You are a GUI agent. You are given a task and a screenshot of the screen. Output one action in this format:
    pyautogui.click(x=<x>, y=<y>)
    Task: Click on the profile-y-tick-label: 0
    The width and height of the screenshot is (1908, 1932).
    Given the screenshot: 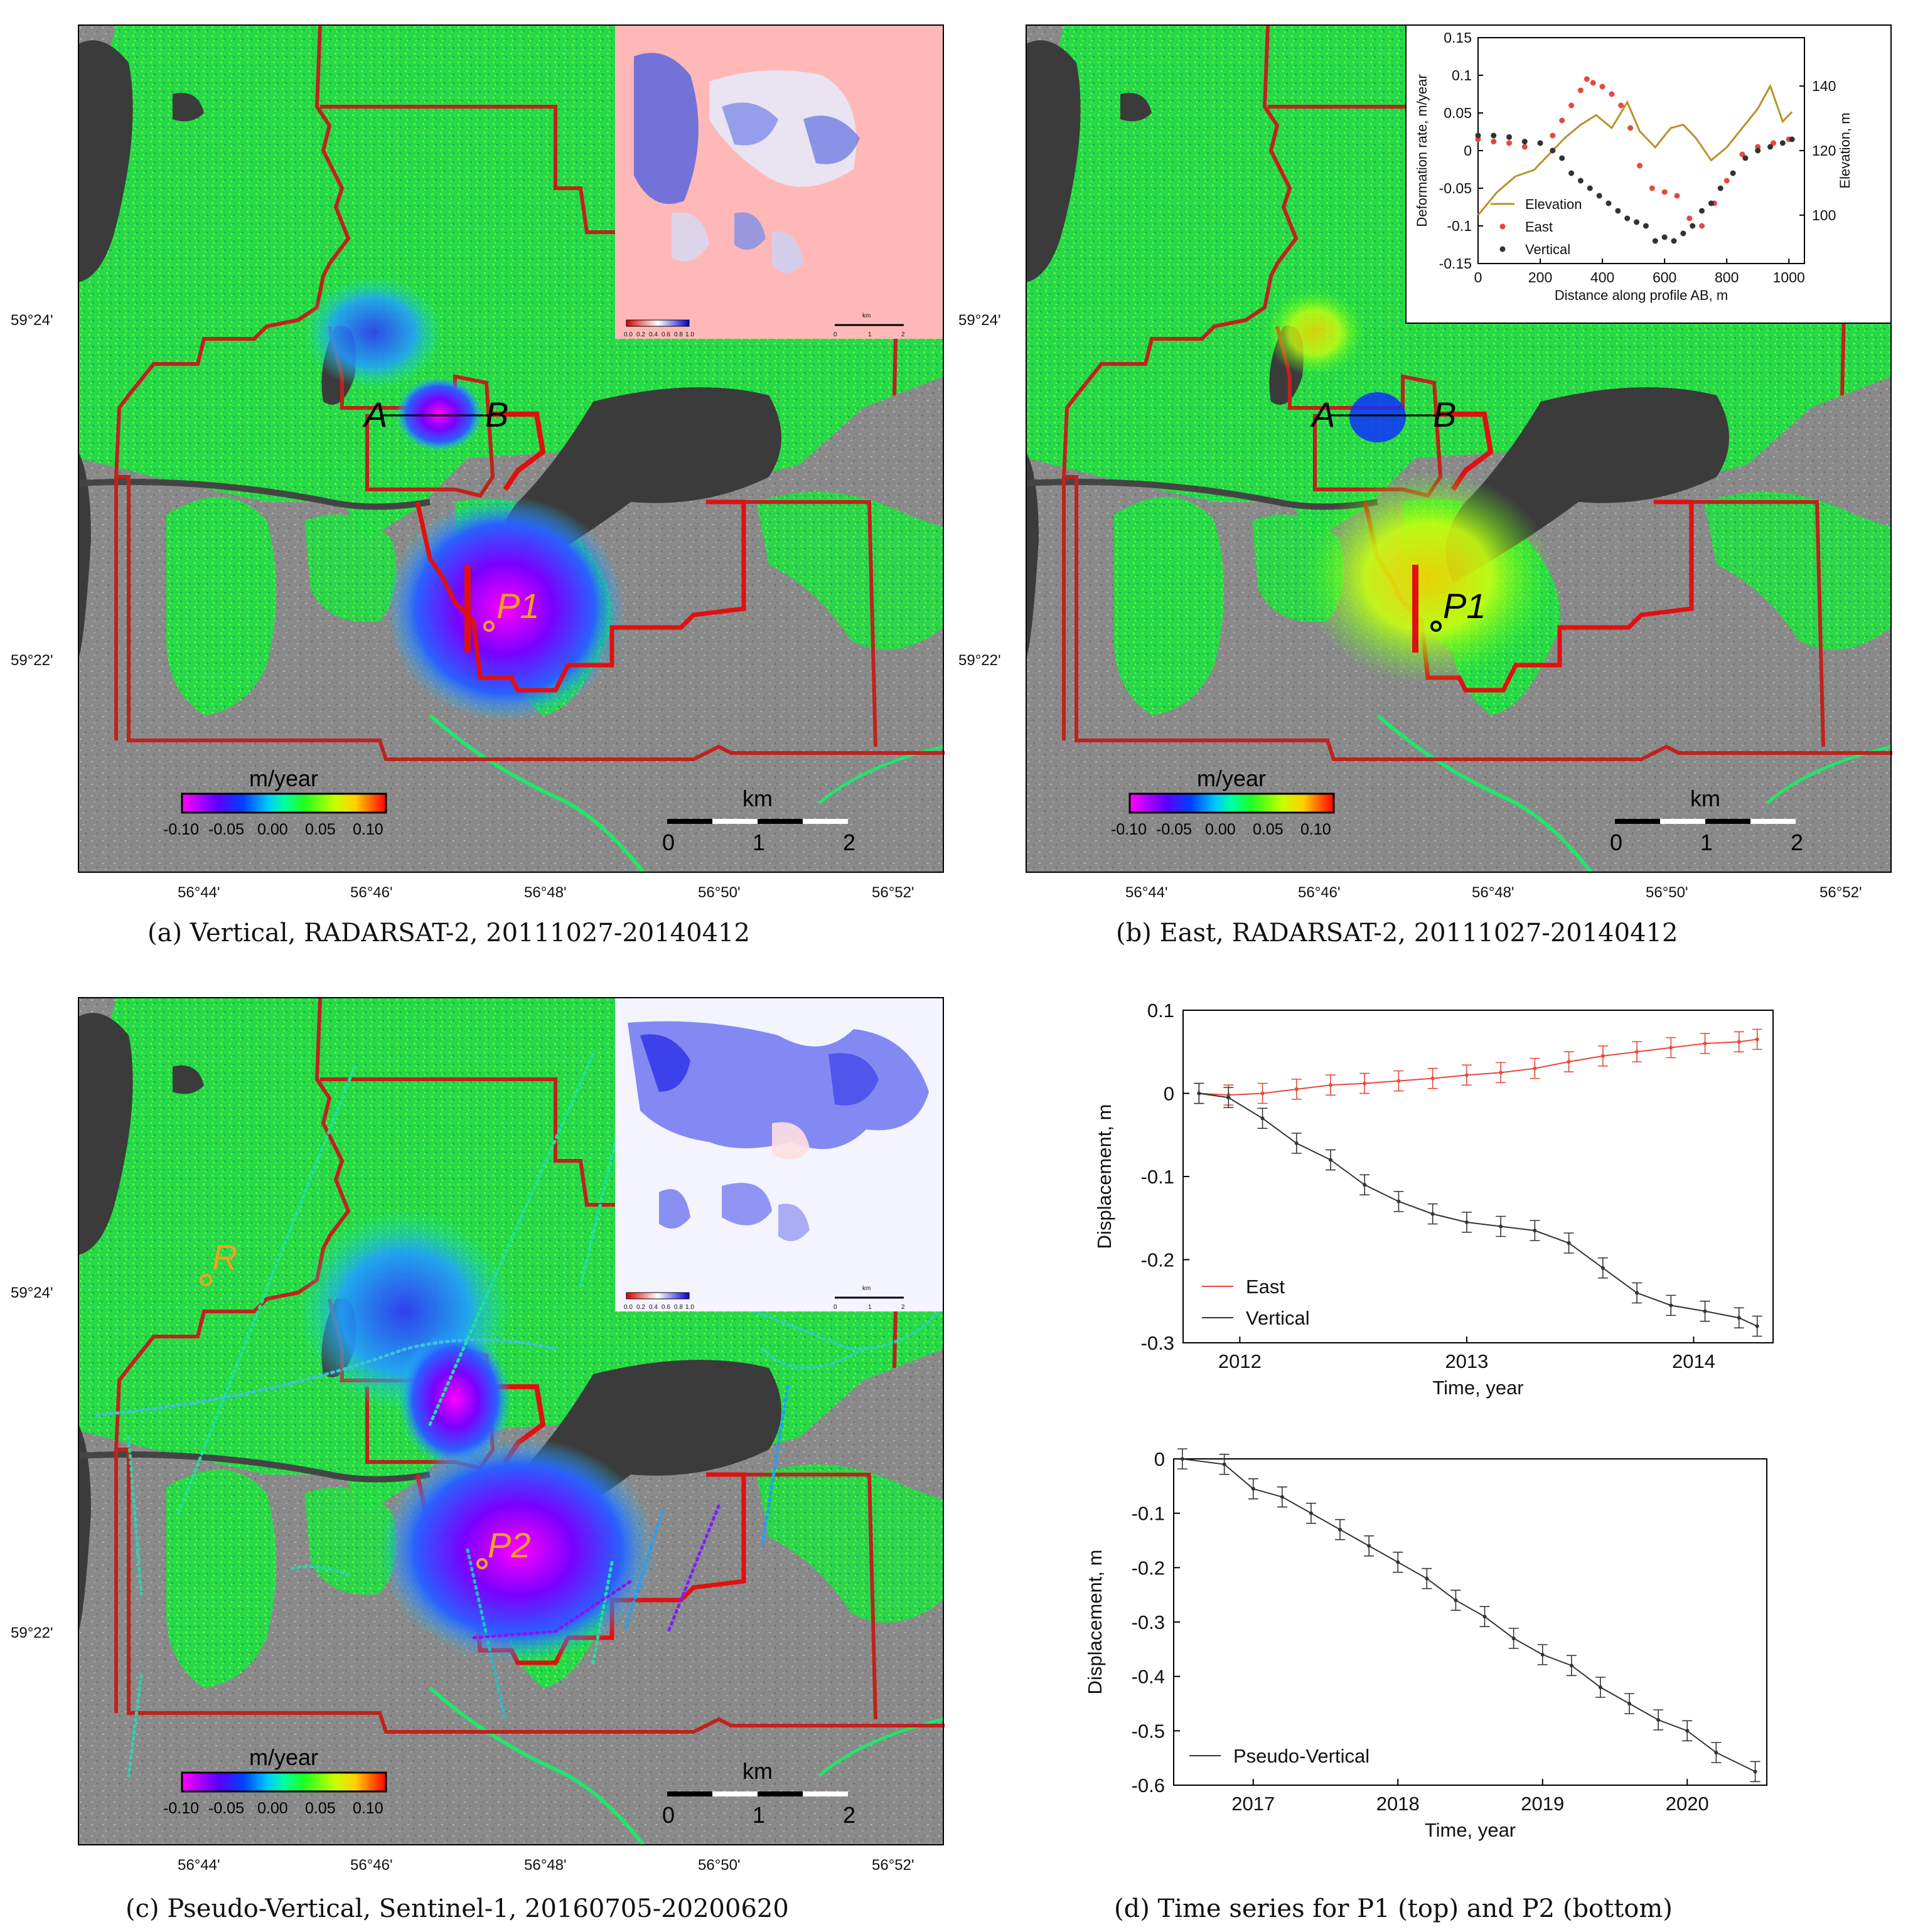 What is the action you would take?
    pyautogui.click(x=1468, y=150)
    